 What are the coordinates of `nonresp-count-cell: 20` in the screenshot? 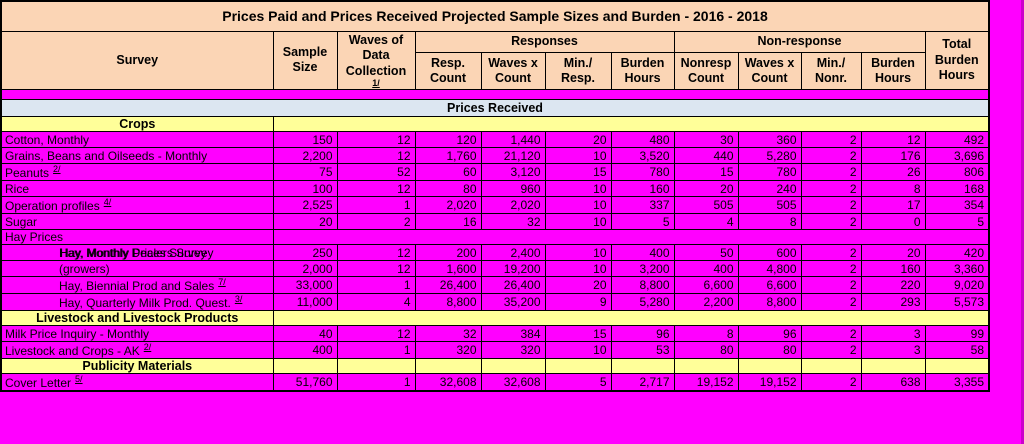 It's located at (706, 189).